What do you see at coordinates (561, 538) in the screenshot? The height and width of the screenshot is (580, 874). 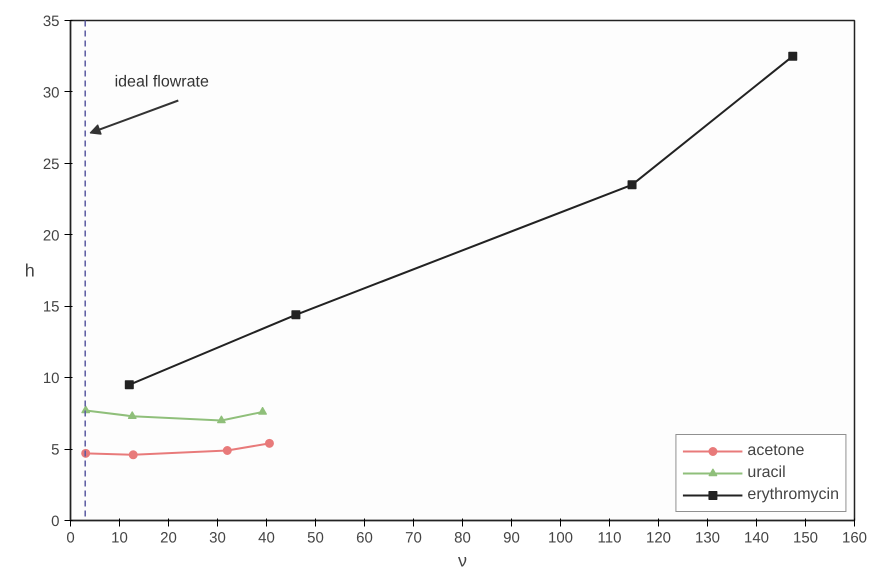 I see `x-tick-label: 100` at bounding box center [561, 538].